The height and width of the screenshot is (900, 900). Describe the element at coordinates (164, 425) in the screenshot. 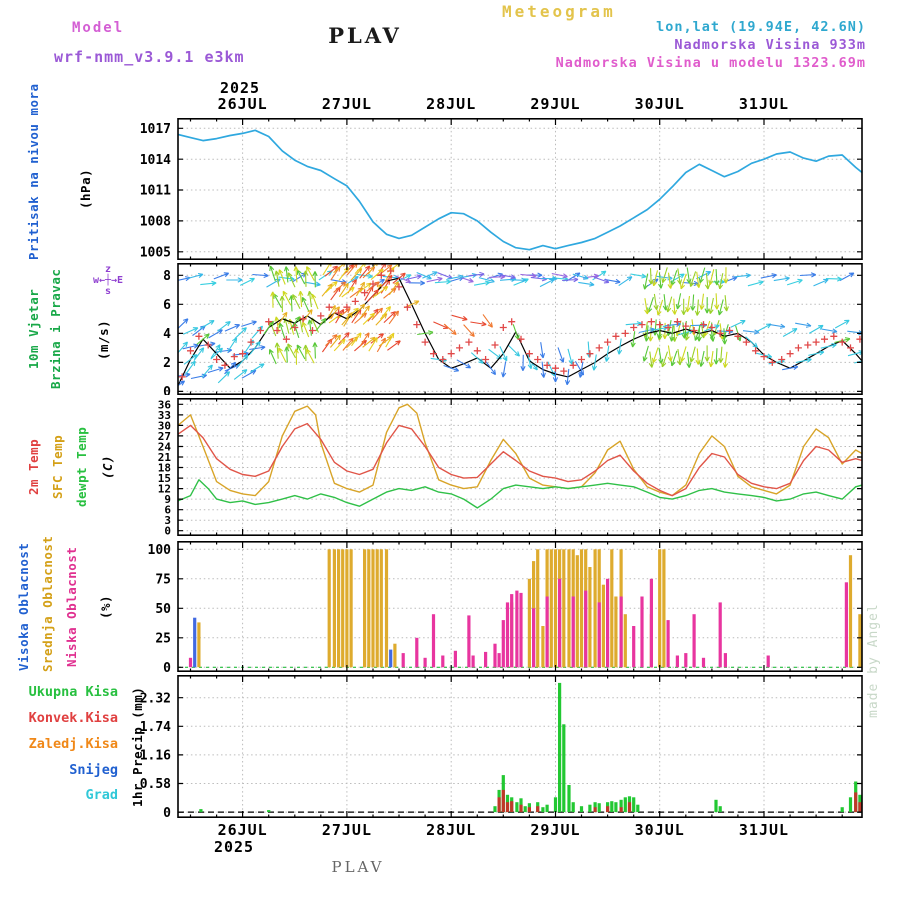

I see `temp-ytick-label: 30` at that location.